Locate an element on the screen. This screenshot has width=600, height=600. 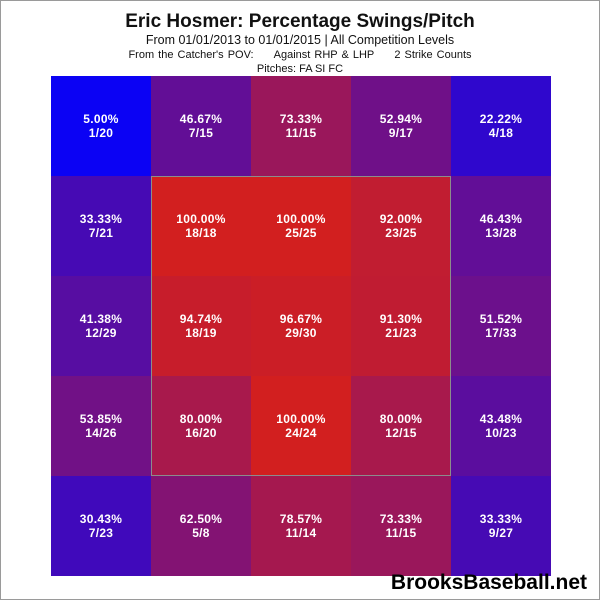
cell-fraction: 1/20 is located at coordinates (101, 133).